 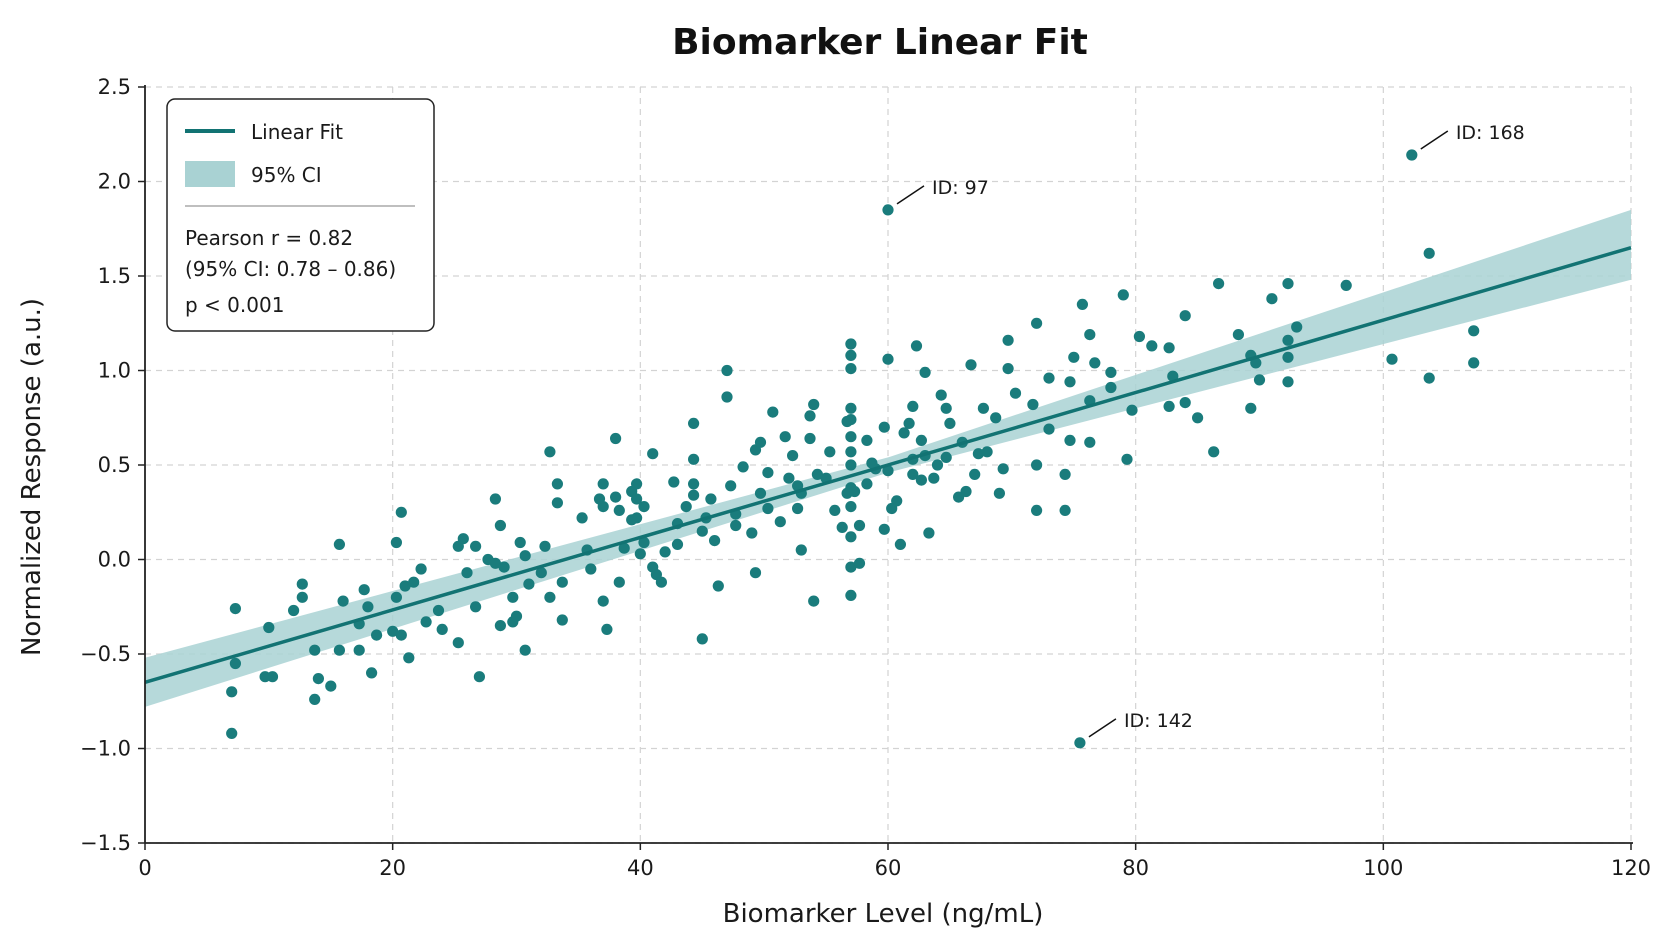 I want to click on x-tick-label: 40, so click(x=640, y=868).